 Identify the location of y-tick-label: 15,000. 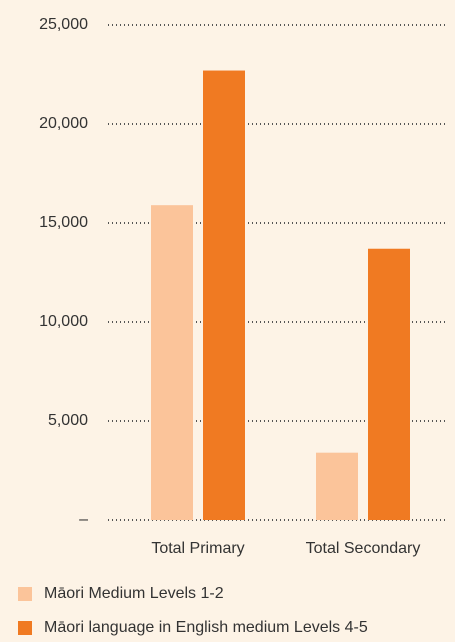
(63, 222).